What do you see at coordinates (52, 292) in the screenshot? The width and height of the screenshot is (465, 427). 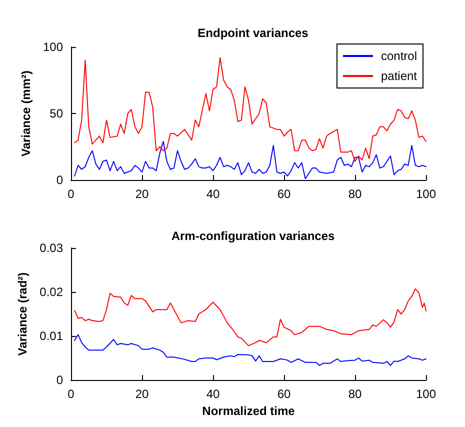 I see `y-tick-label: 0.02` at bounding box center [52, 292].